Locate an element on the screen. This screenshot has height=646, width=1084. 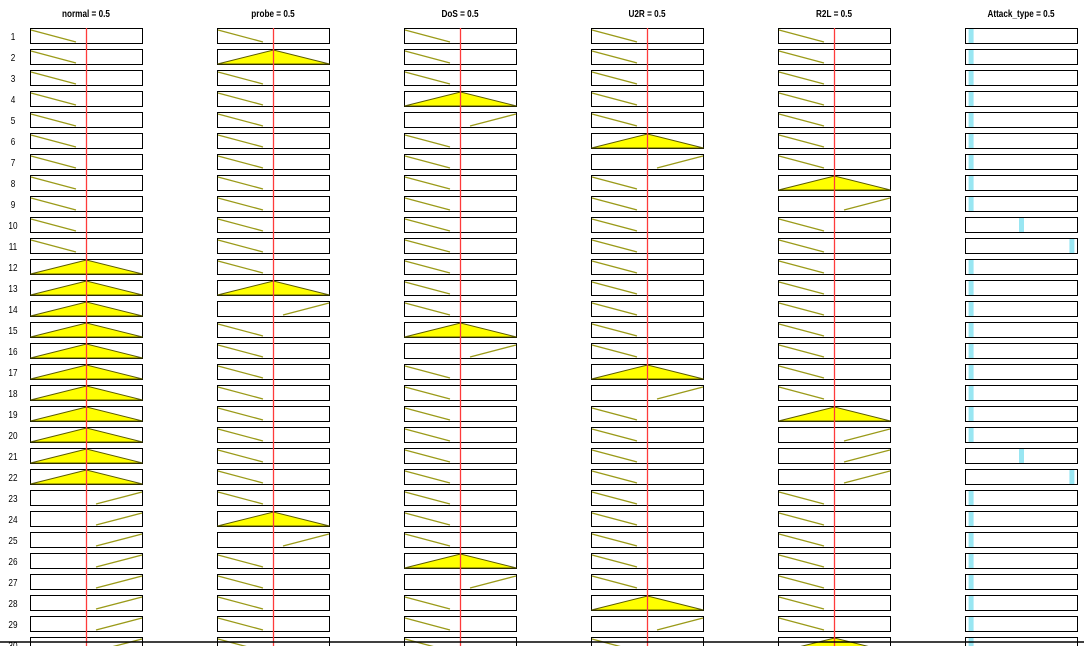
rule-number: 13 is located at coordinates (12, 288).